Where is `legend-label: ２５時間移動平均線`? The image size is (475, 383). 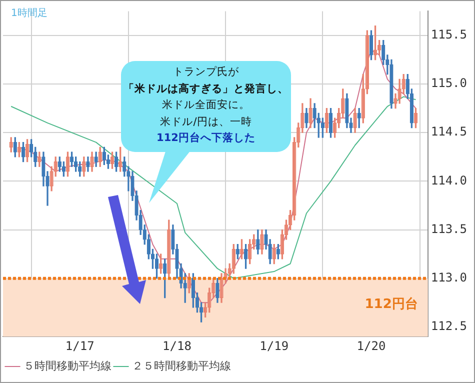
legend-label: ２５時間移動平均線 is located at coordinates (181, 365).